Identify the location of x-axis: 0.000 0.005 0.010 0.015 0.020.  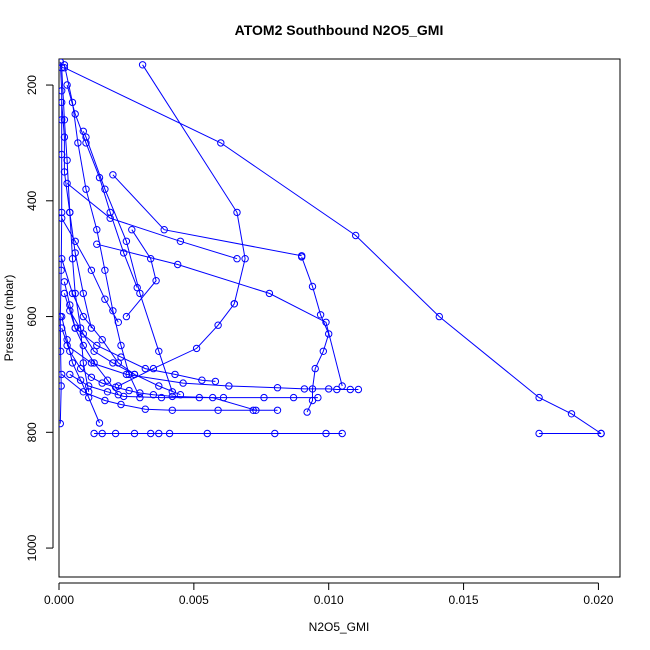
(329, 594).